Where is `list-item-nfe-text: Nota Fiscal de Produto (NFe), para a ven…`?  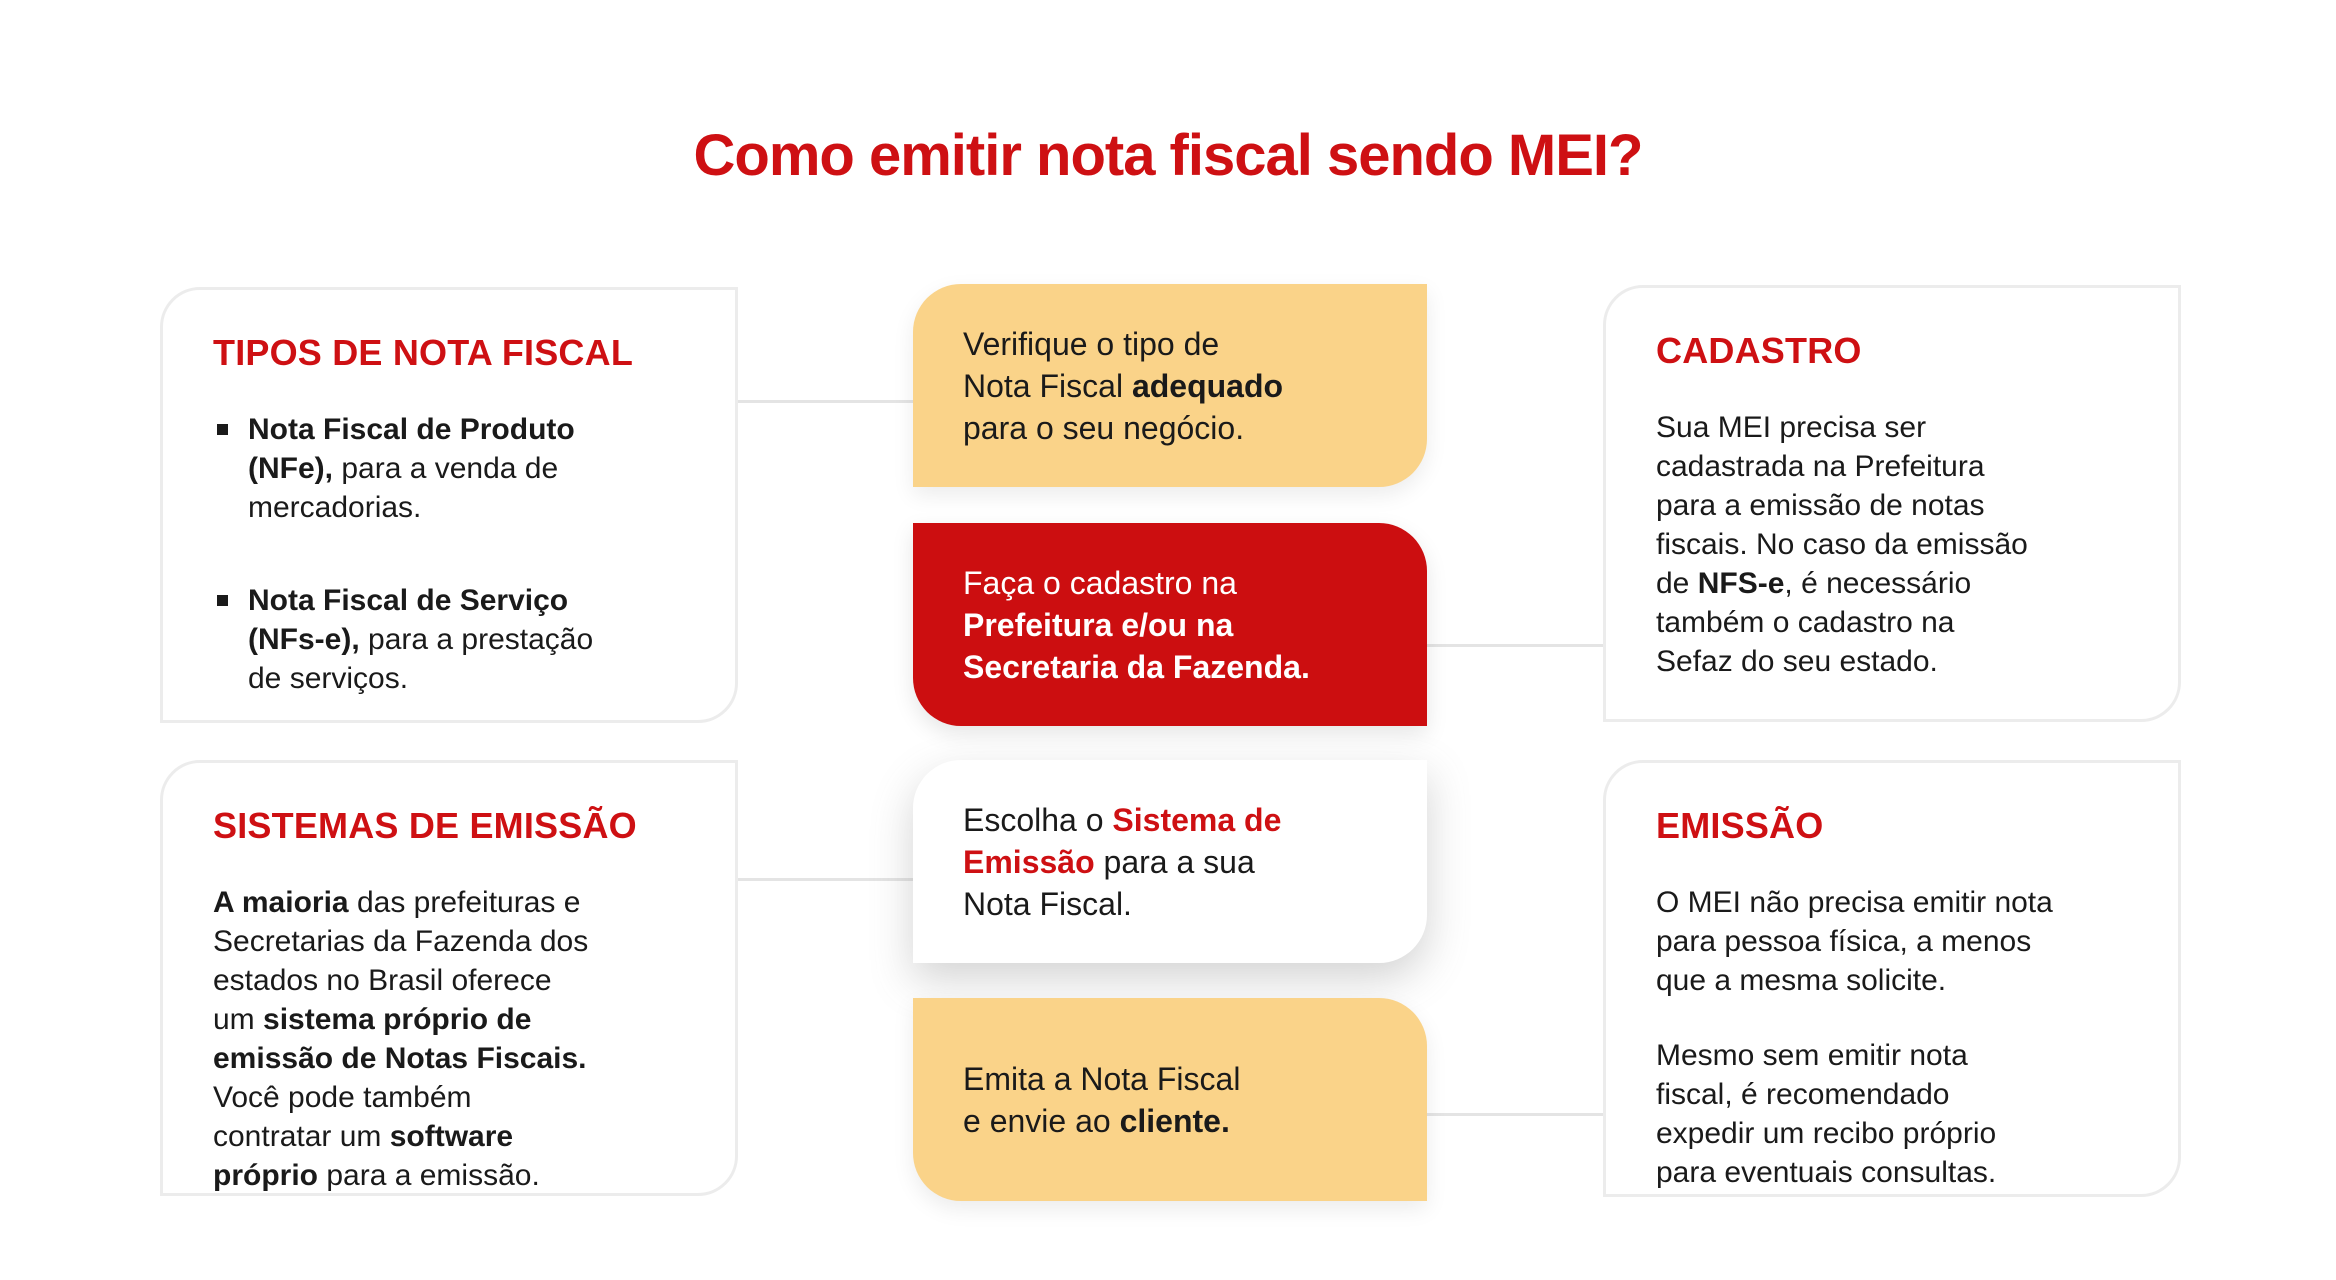
list-item-nfe-text: Nota Fiscal de Produto (NFe), para a ven… is located at coordinates (411, 468).